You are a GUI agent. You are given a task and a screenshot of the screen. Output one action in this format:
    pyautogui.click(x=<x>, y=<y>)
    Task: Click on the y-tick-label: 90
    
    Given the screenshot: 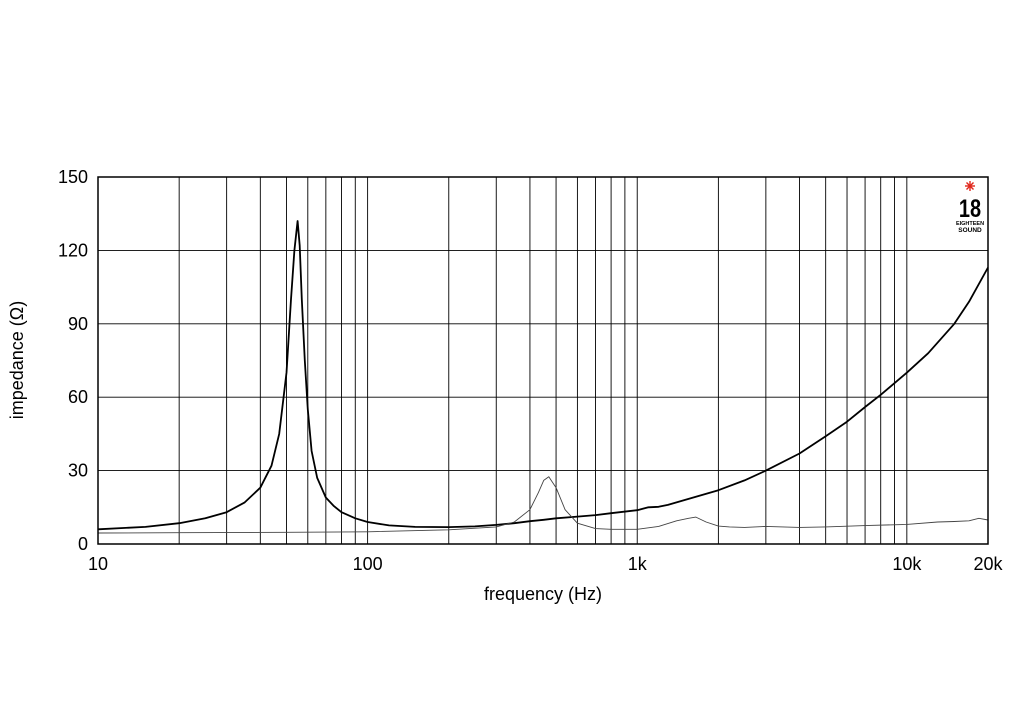 What is the action you would take?
    pyautogui.click(x=78, y=324)
    